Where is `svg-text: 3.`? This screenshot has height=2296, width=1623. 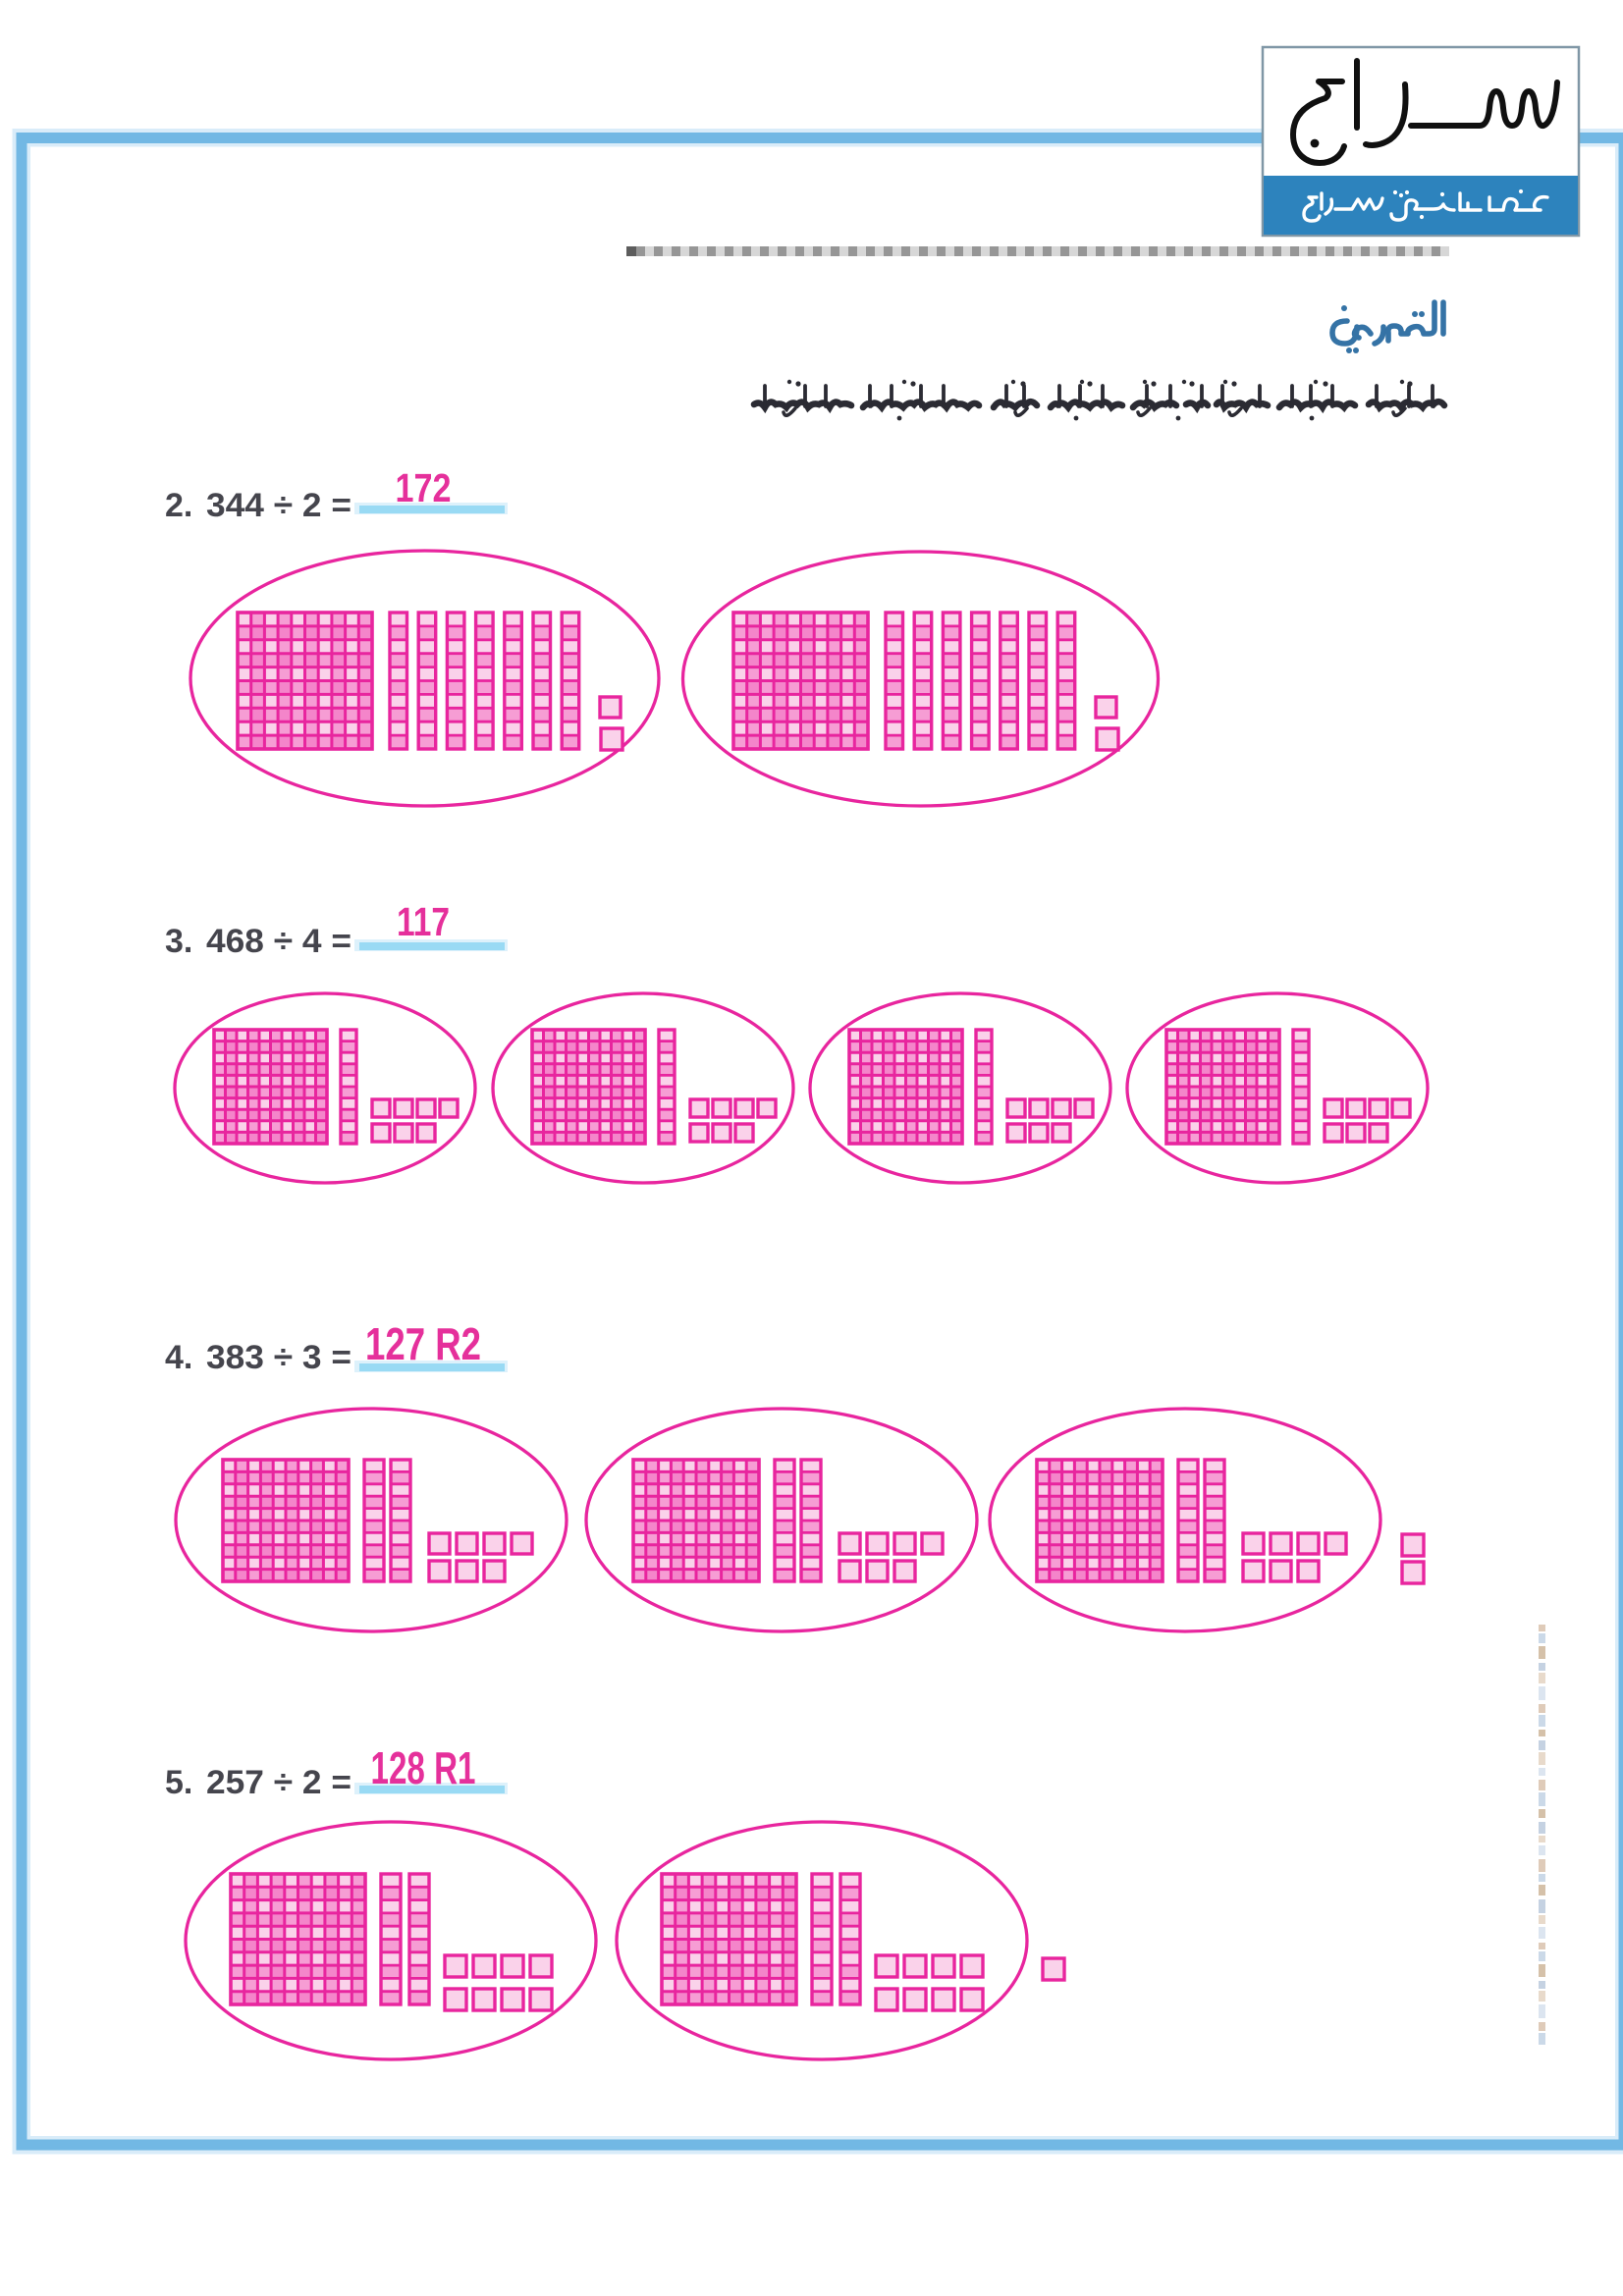 svg-text: 3. is located at coordinates (178, 941).